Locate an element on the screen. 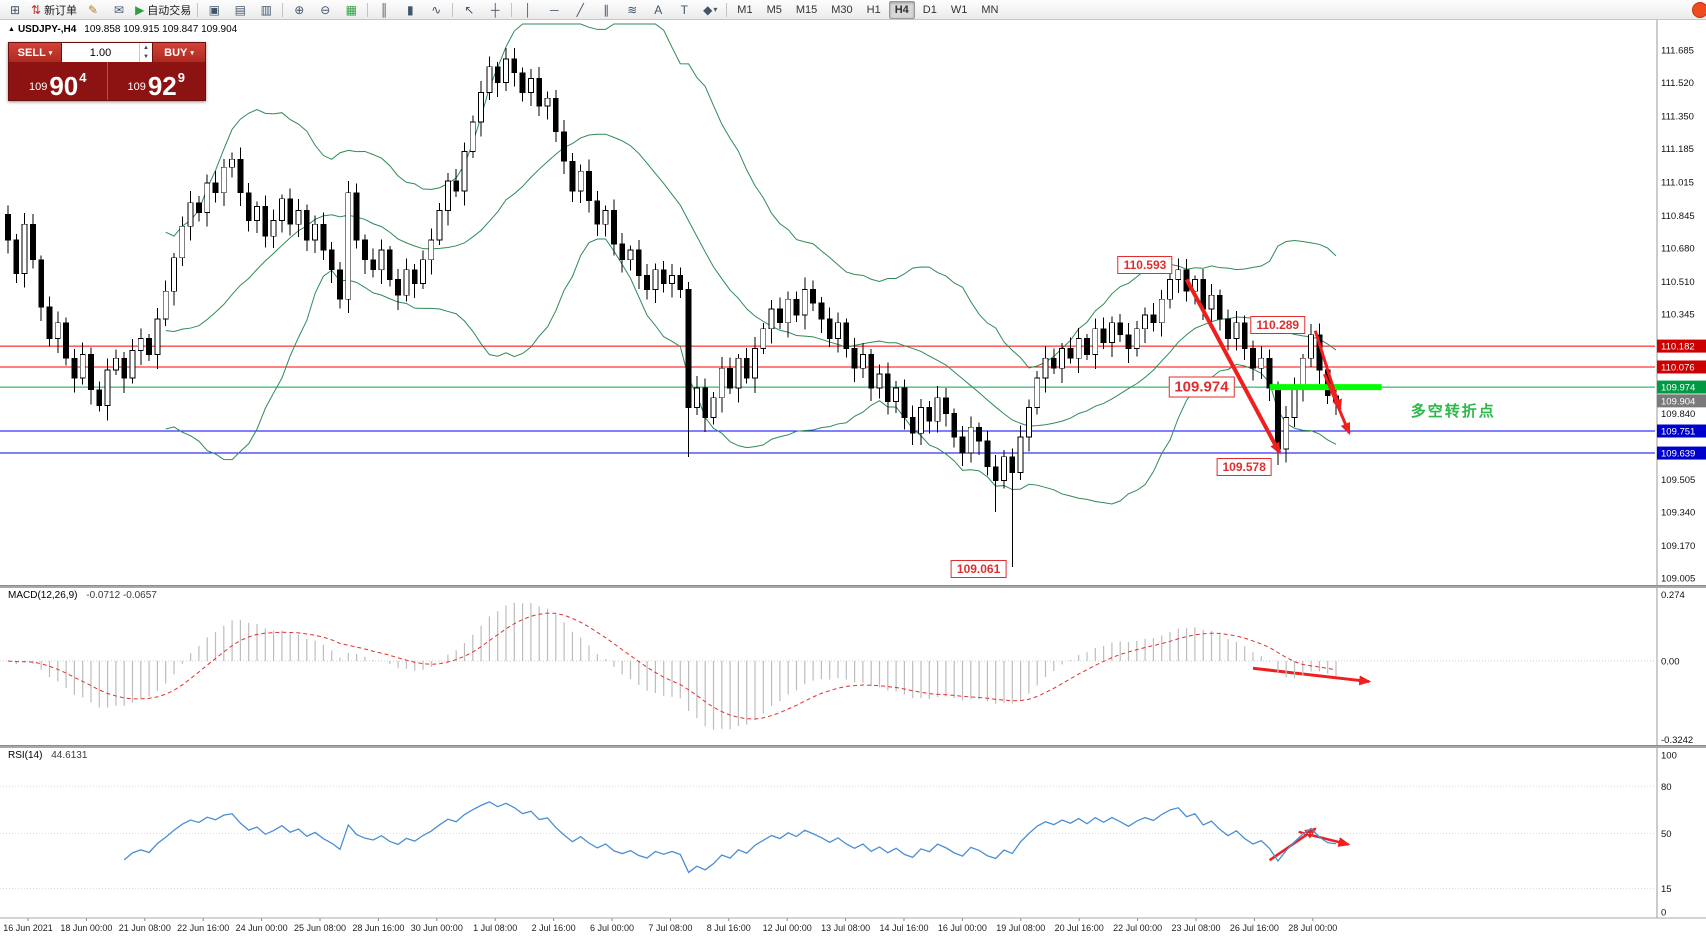 Image resolution: width=1706 pixels, height=942 pixels. autotrading-button: ▶ 自动交易 is located at coordinates (163, 10).